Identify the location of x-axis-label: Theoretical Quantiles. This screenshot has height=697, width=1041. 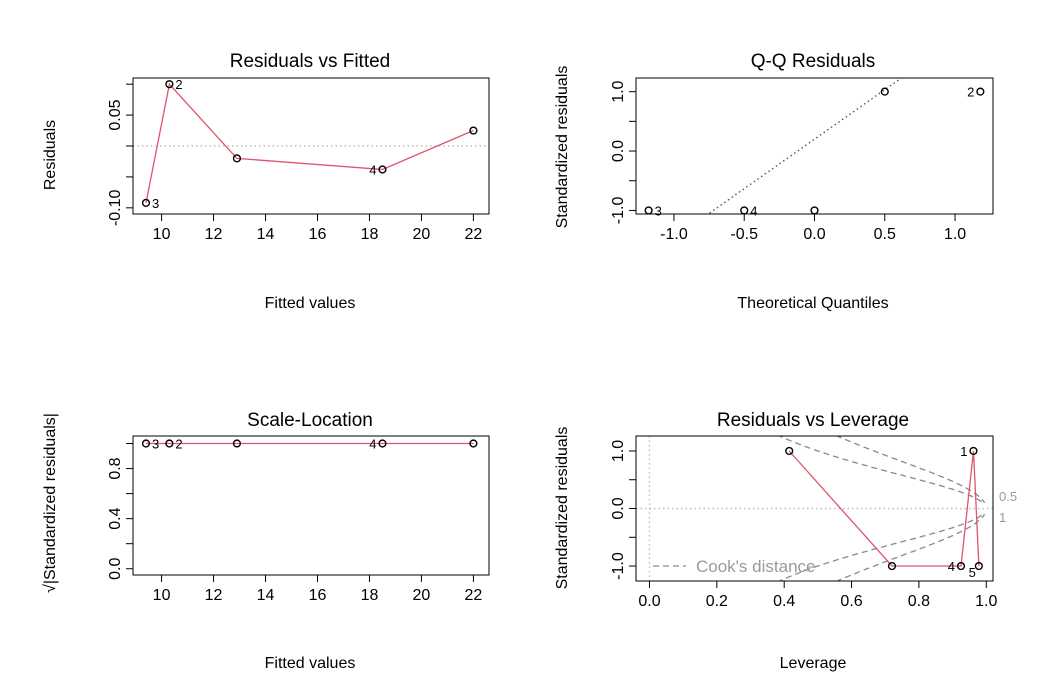
(812, 303).